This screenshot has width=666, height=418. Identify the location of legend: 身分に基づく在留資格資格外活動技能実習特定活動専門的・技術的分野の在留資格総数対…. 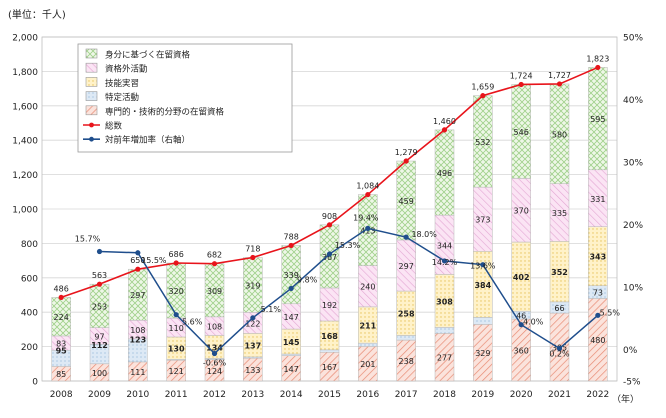
(185, 98).